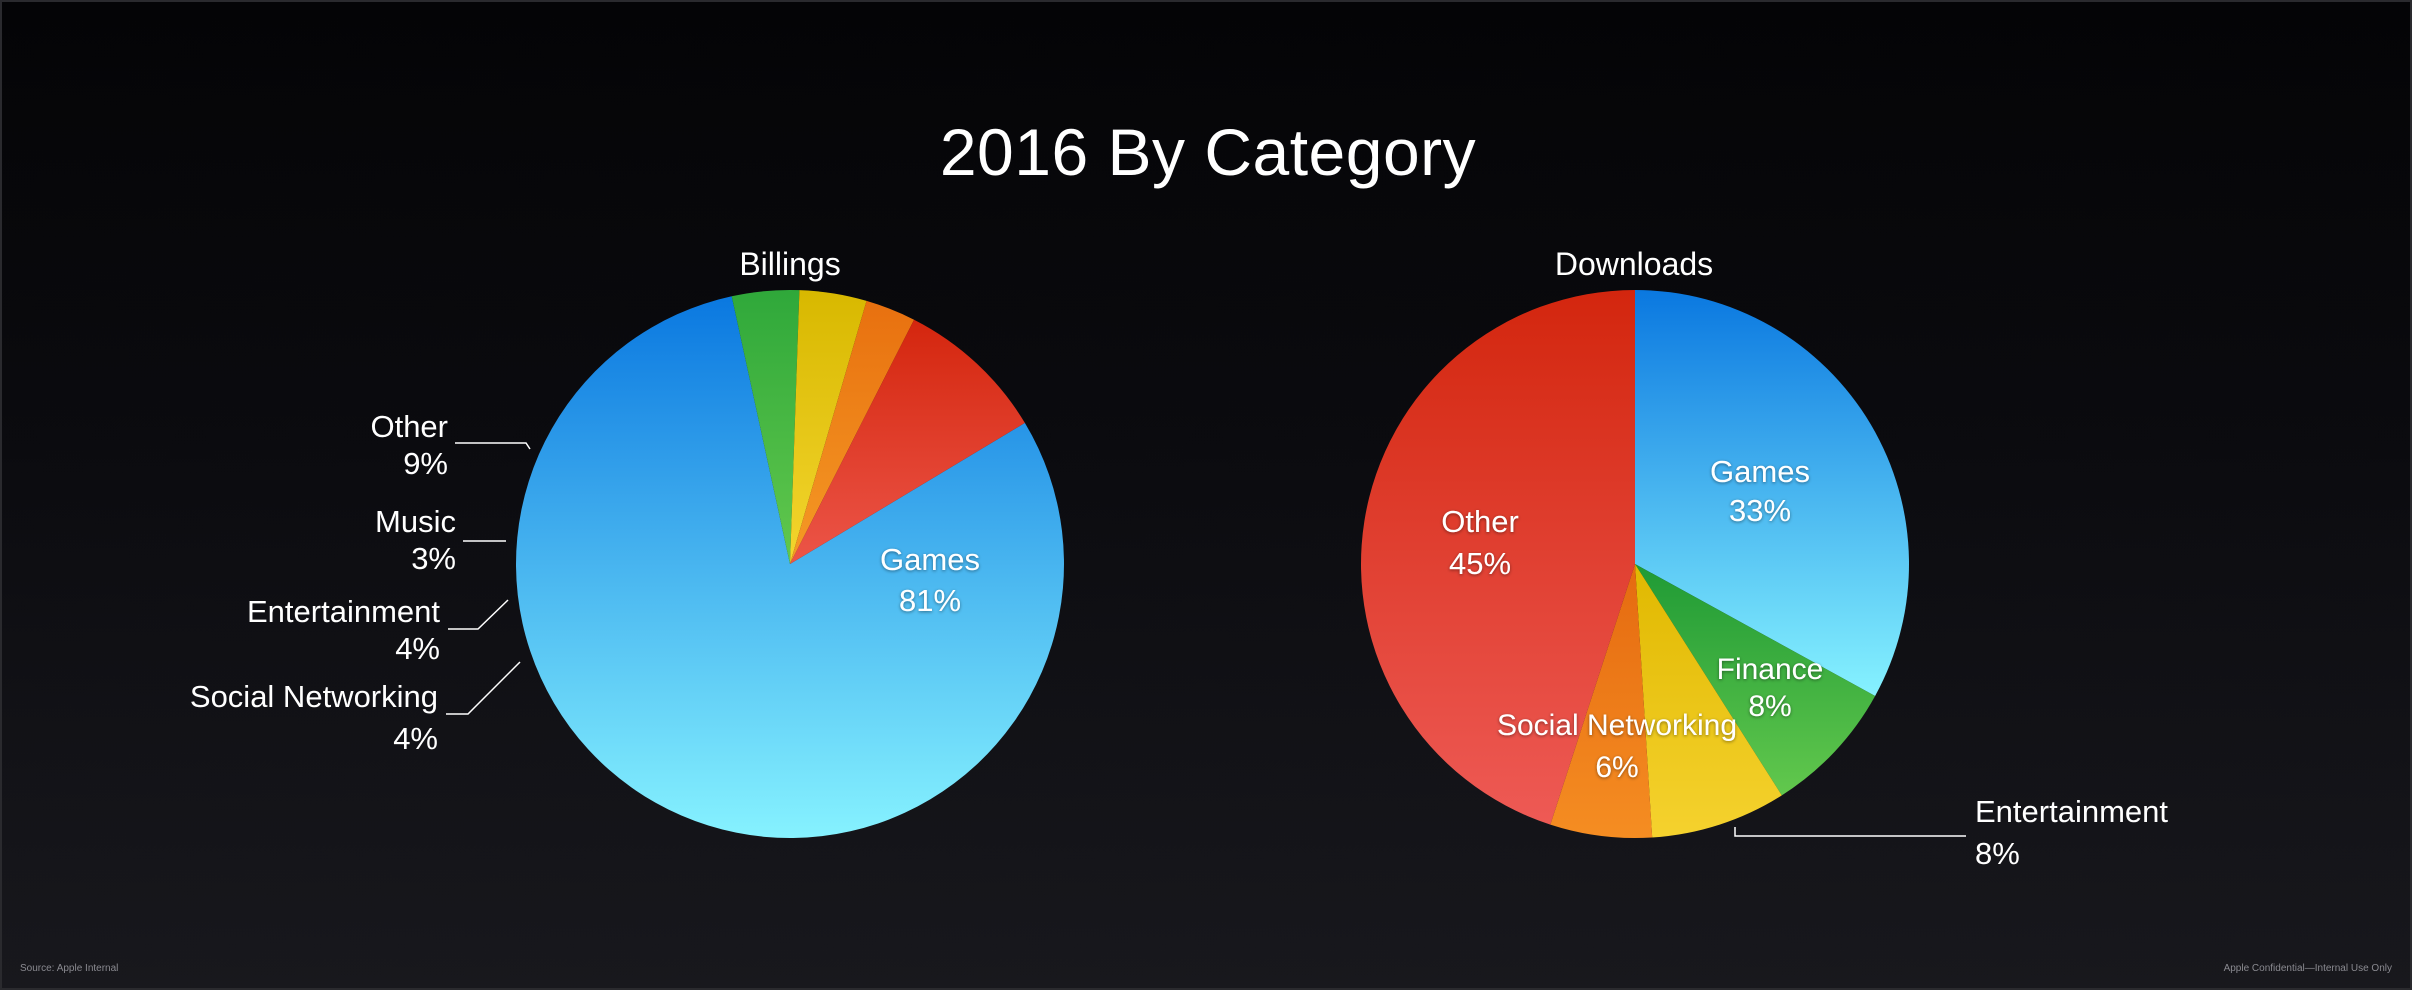 The width and height of the screenshot is (2412, 990). Describe the element at coordinates (1480, 542) in the screenshot. I see `downloads-label-other: Other 45%` at that location.